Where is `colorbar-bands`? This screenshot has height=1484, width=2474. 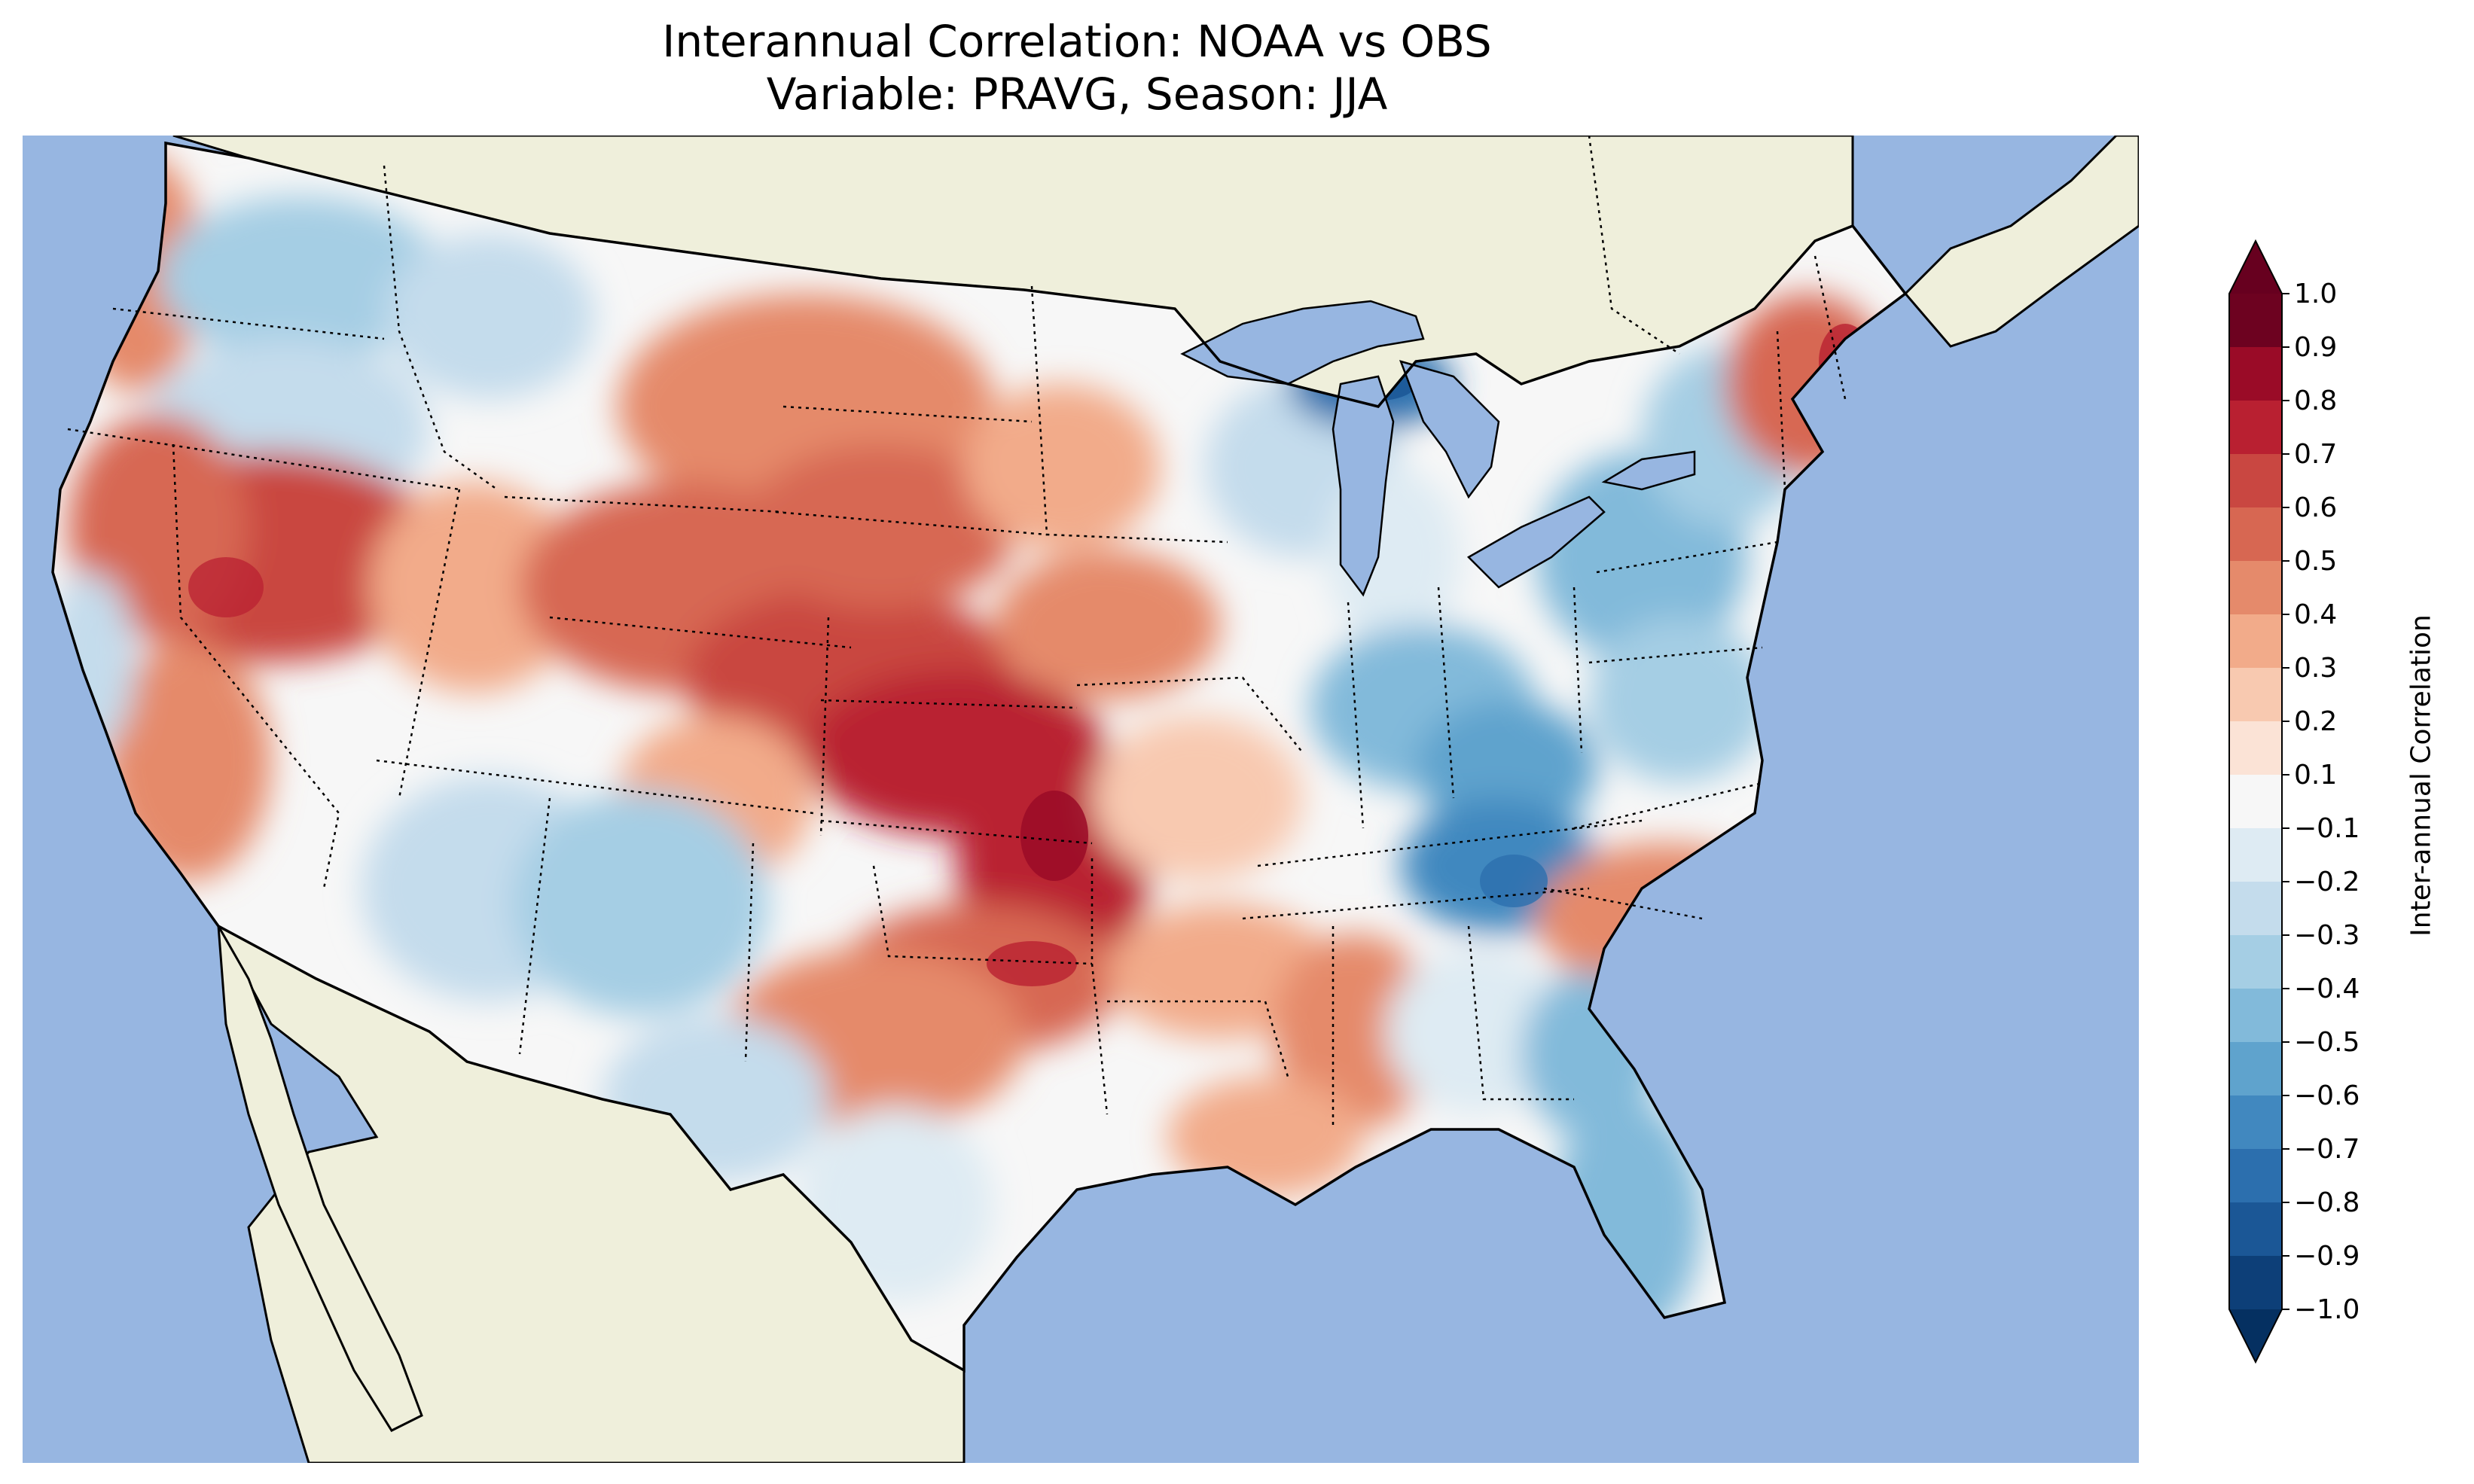 colorbar-bands is located at coordinates (2255, 801).